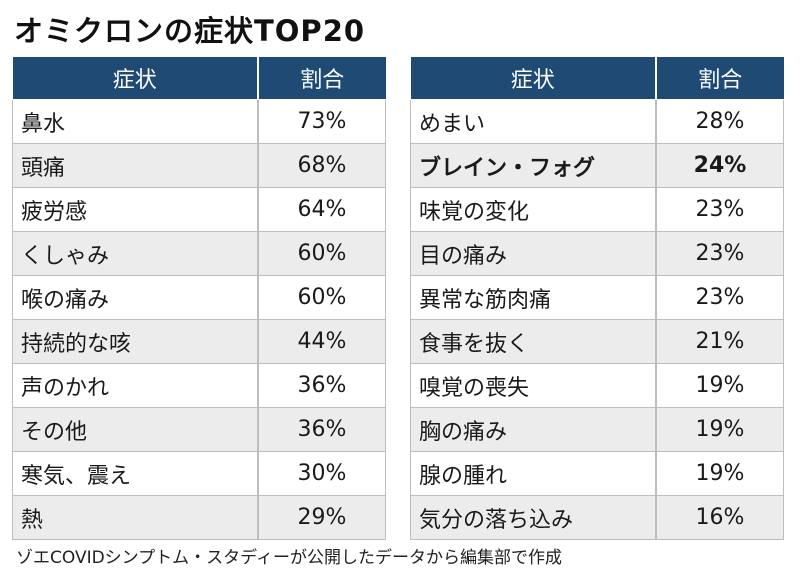 The height and width of the screenshot is (577, 800). I want to click on table-row: 熱 29%, so click(199, 517).